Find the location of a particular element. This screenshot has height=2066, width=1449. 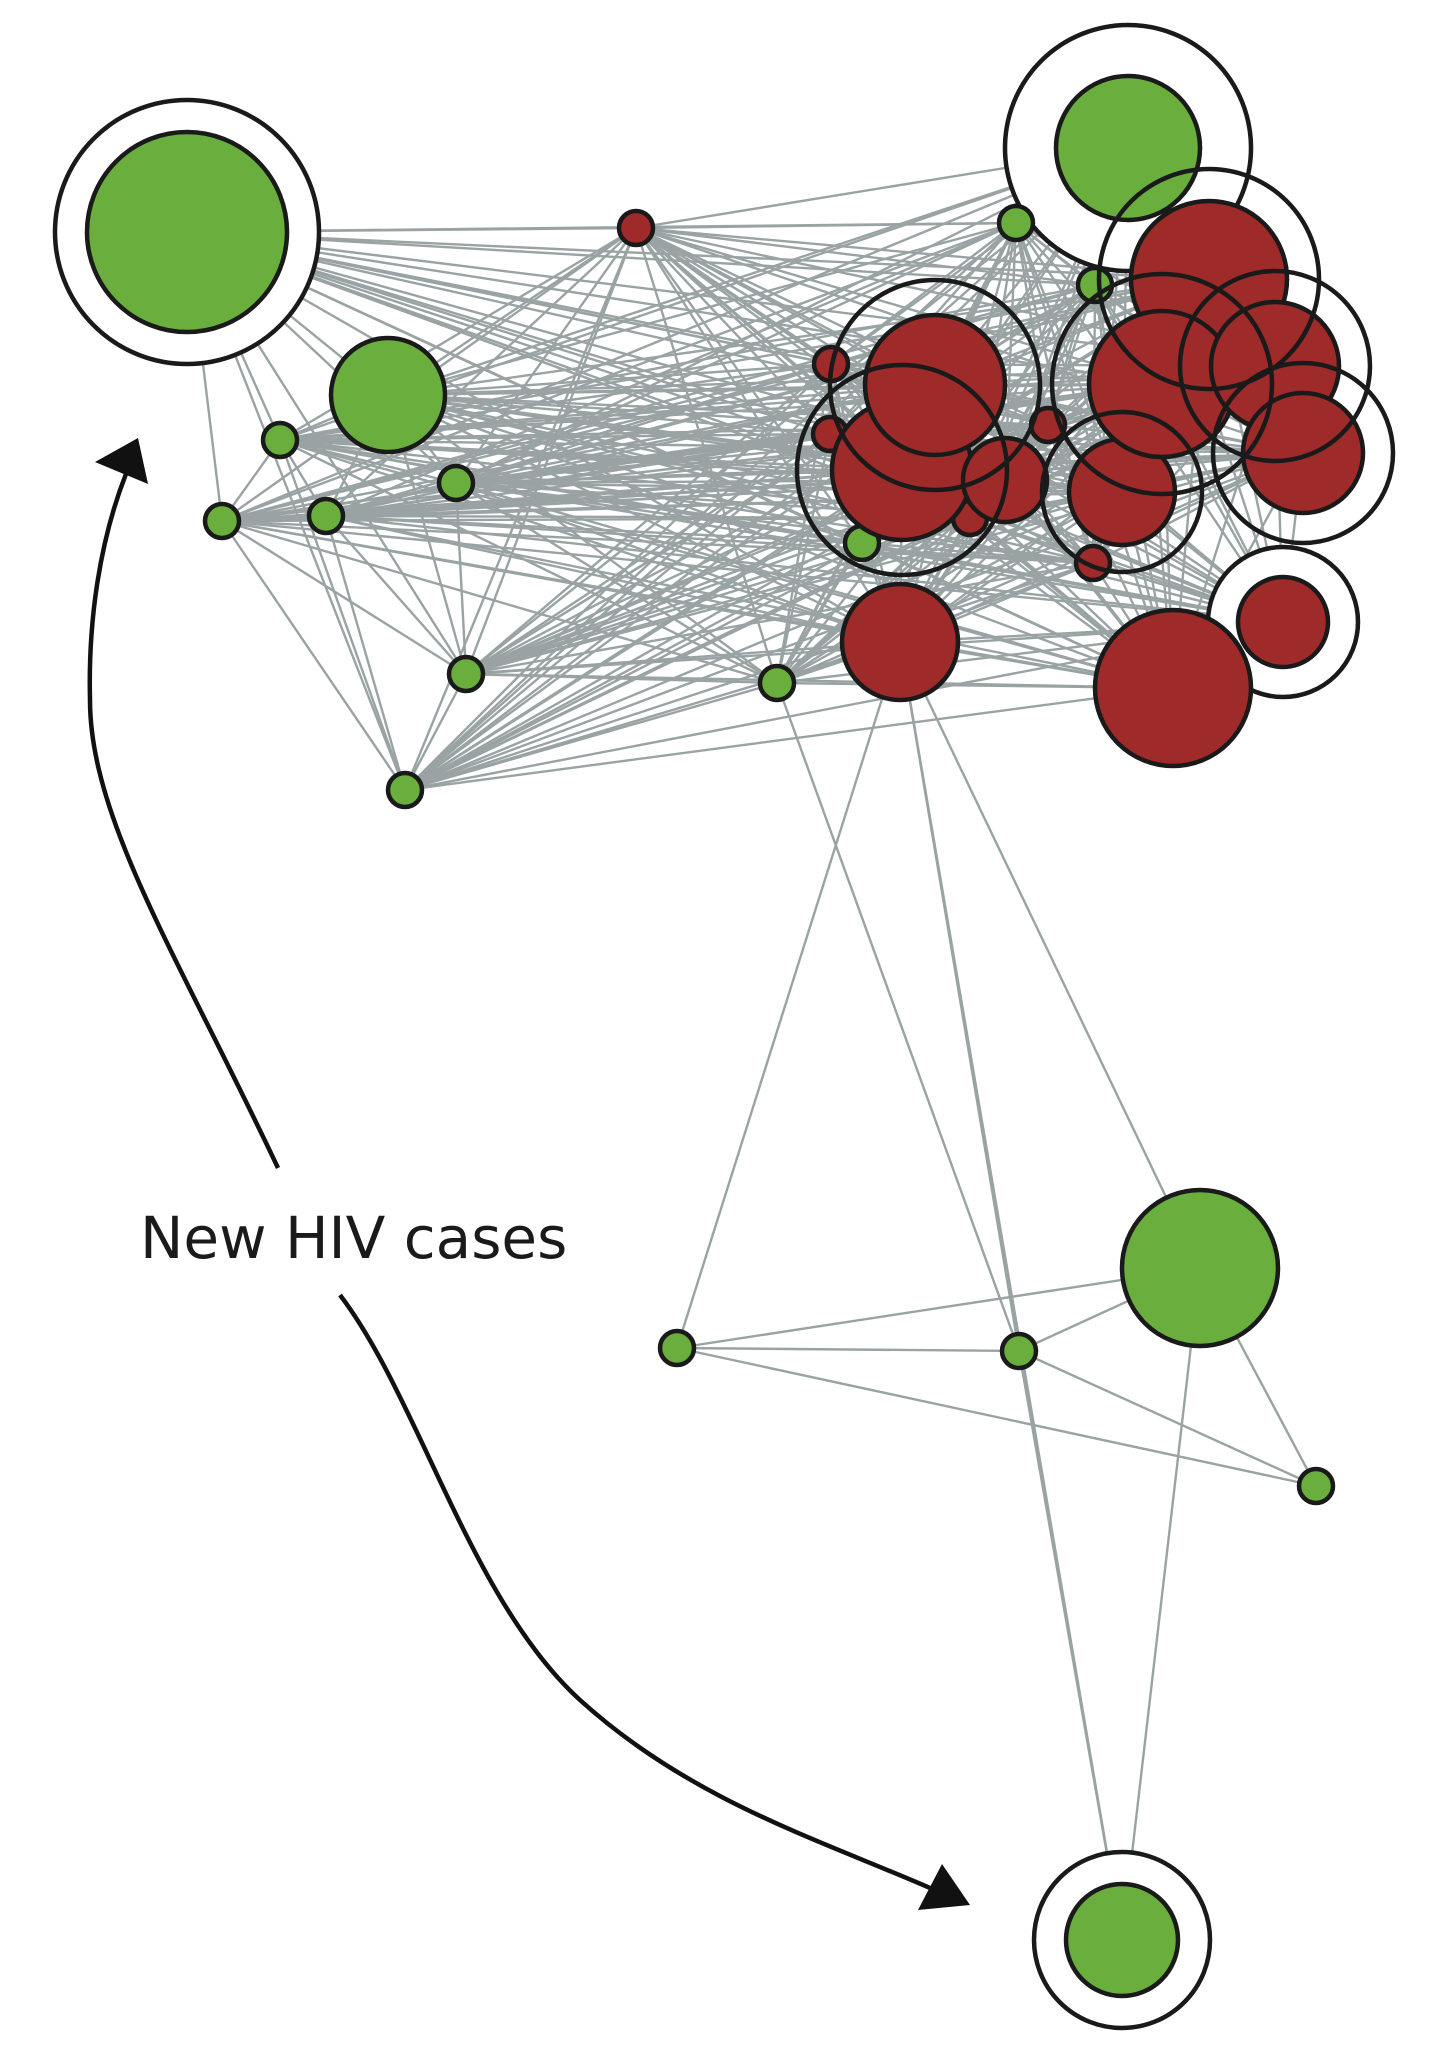

edge-g-s4-g-s7 is located at coordinates (616, 583).